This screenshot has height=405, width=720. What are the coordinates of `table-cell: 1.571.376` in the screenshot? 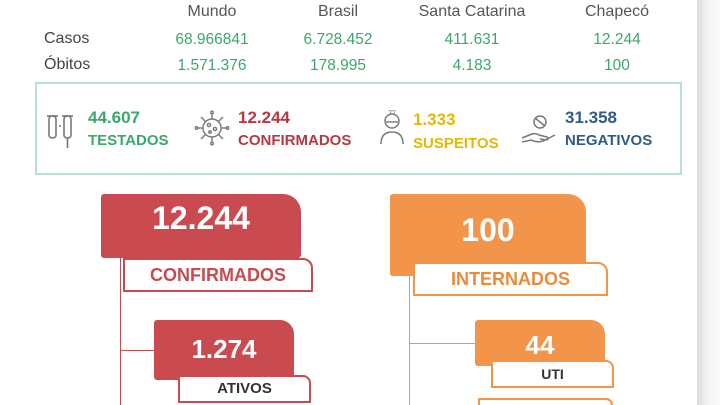 It's located at (212, 65).